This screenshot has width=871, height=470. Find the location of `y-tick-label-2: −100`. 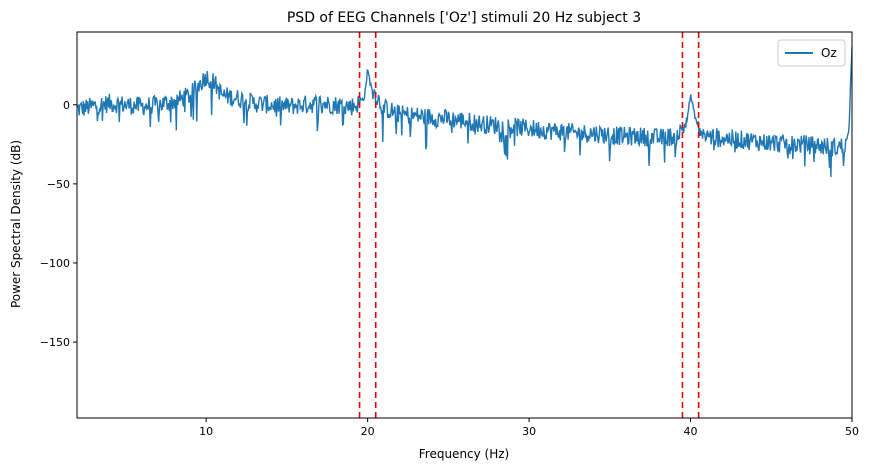

y-tick-label-2: −100 is located at coordinates (55, 263).